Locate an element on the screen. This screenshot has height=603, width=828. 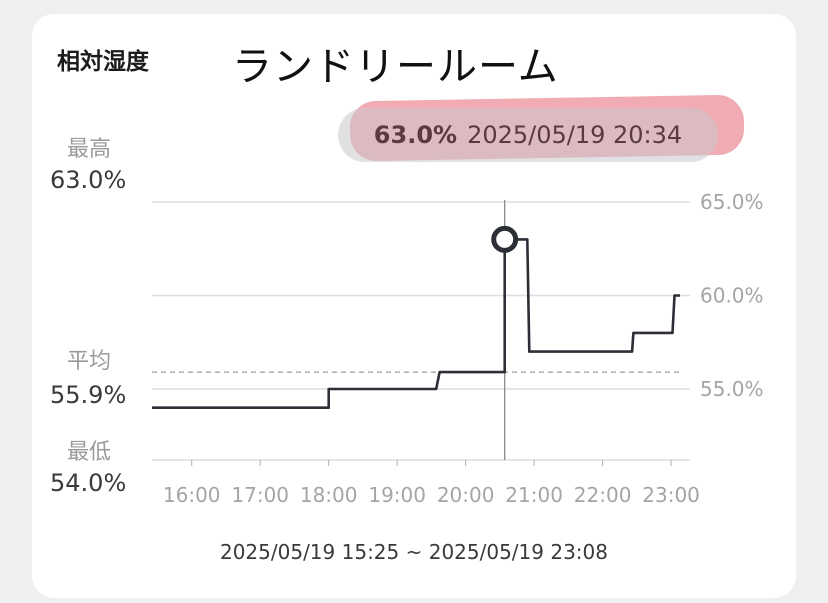
room-title: ランドリールーム is located at coordinates (395, 67).